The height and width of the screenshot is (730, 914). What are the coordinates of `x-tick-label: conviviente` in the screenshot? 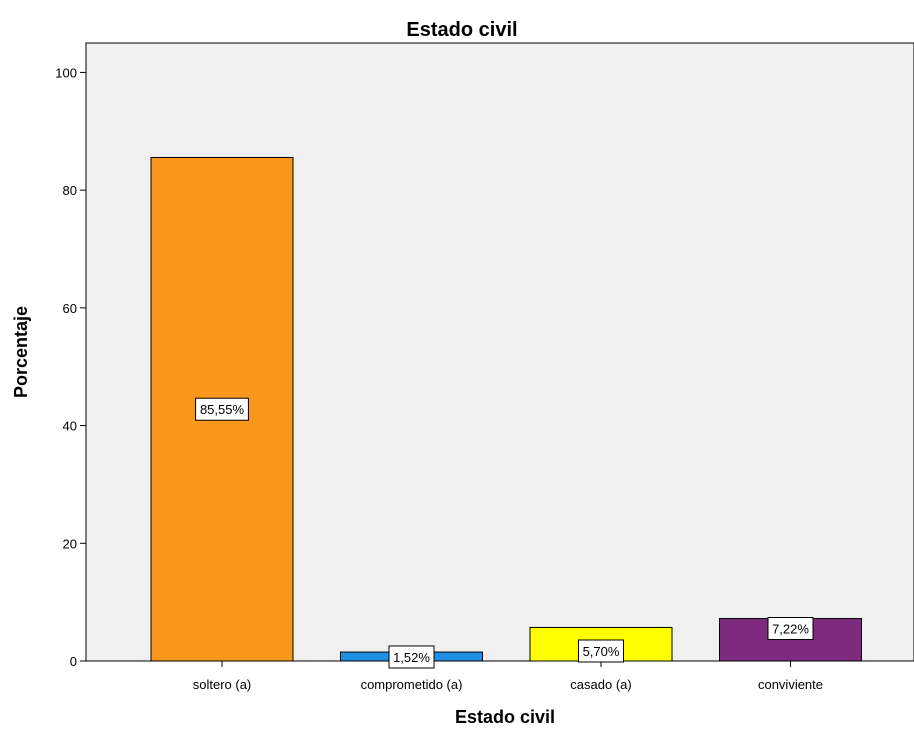 It's located at (790, 684).